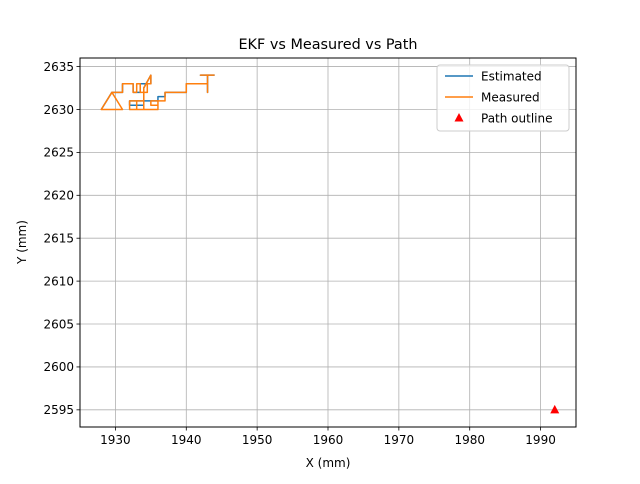 Image resolution: width=640 pixels, height=484 pixels. What do you see at coordinates (186, 440) in the screenshot?
I see `x-tick-label: 1940` at bounding box center [186, 440].